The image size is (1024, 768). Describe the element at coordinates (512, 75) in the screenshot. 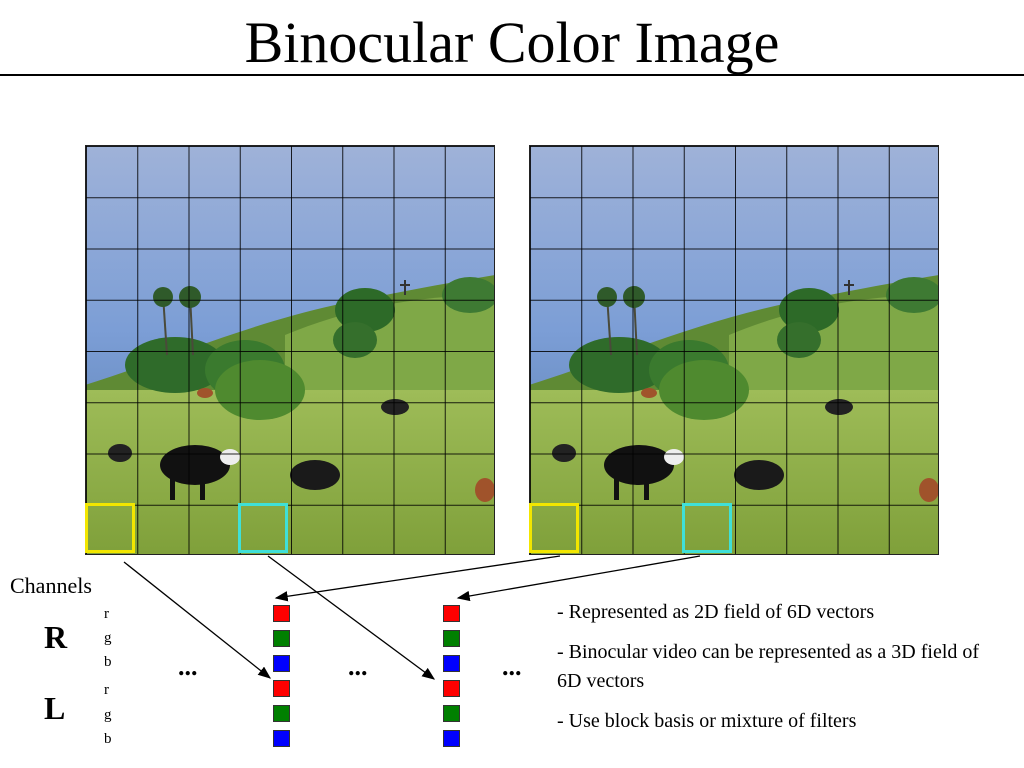

I see `title-divider` at that location.